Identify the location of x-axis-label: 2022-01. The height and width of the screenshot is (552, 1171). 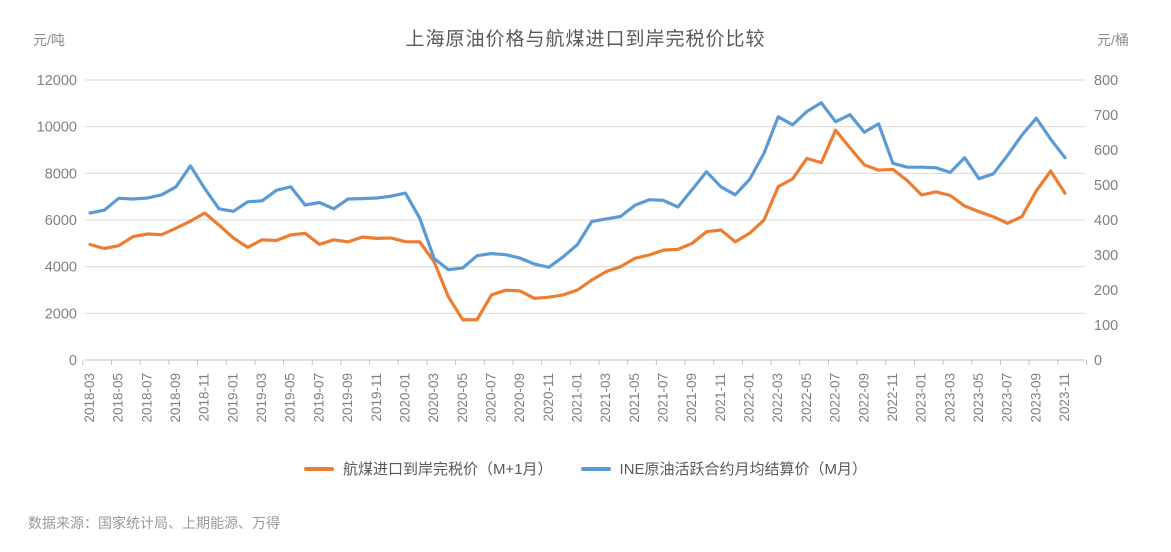
(749, 398).